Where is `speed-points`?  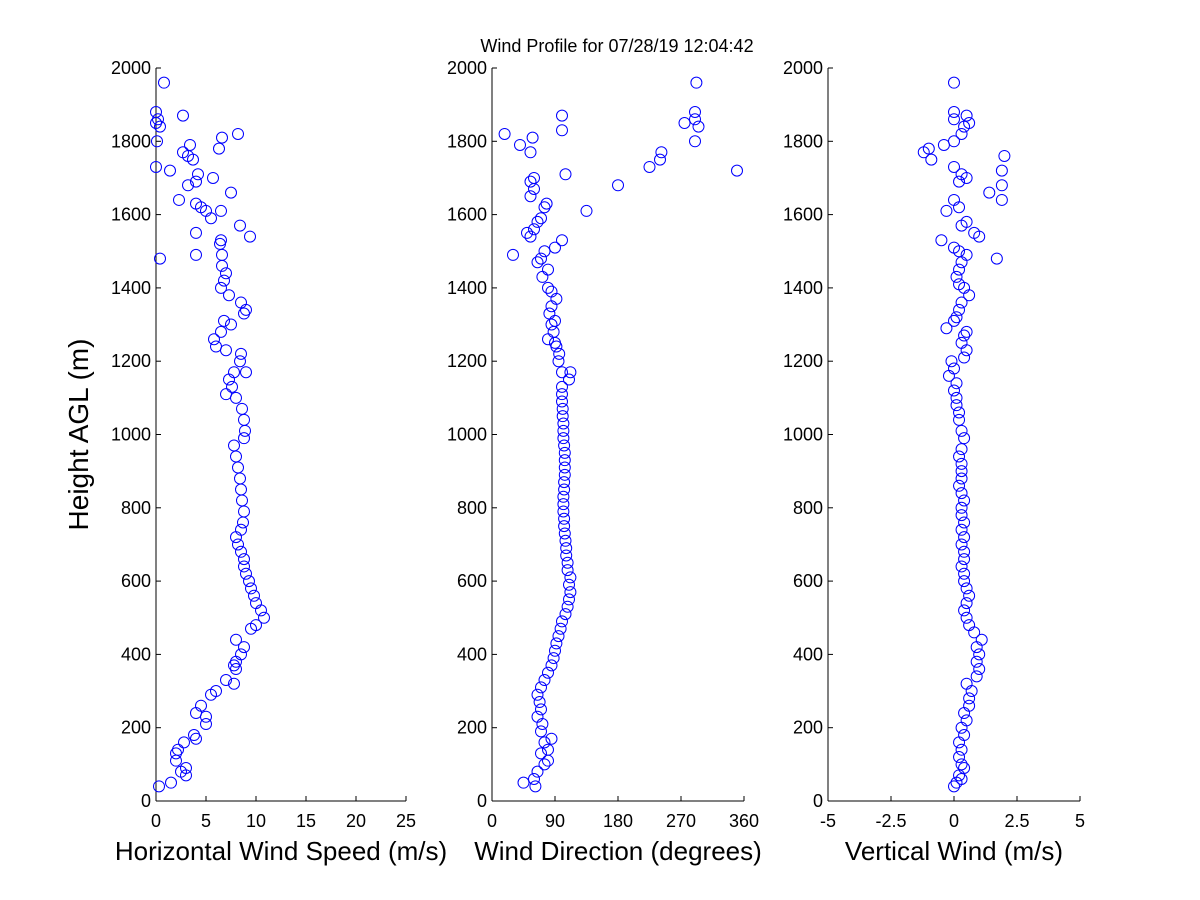
speed-points is located at coordinates (210, 434).